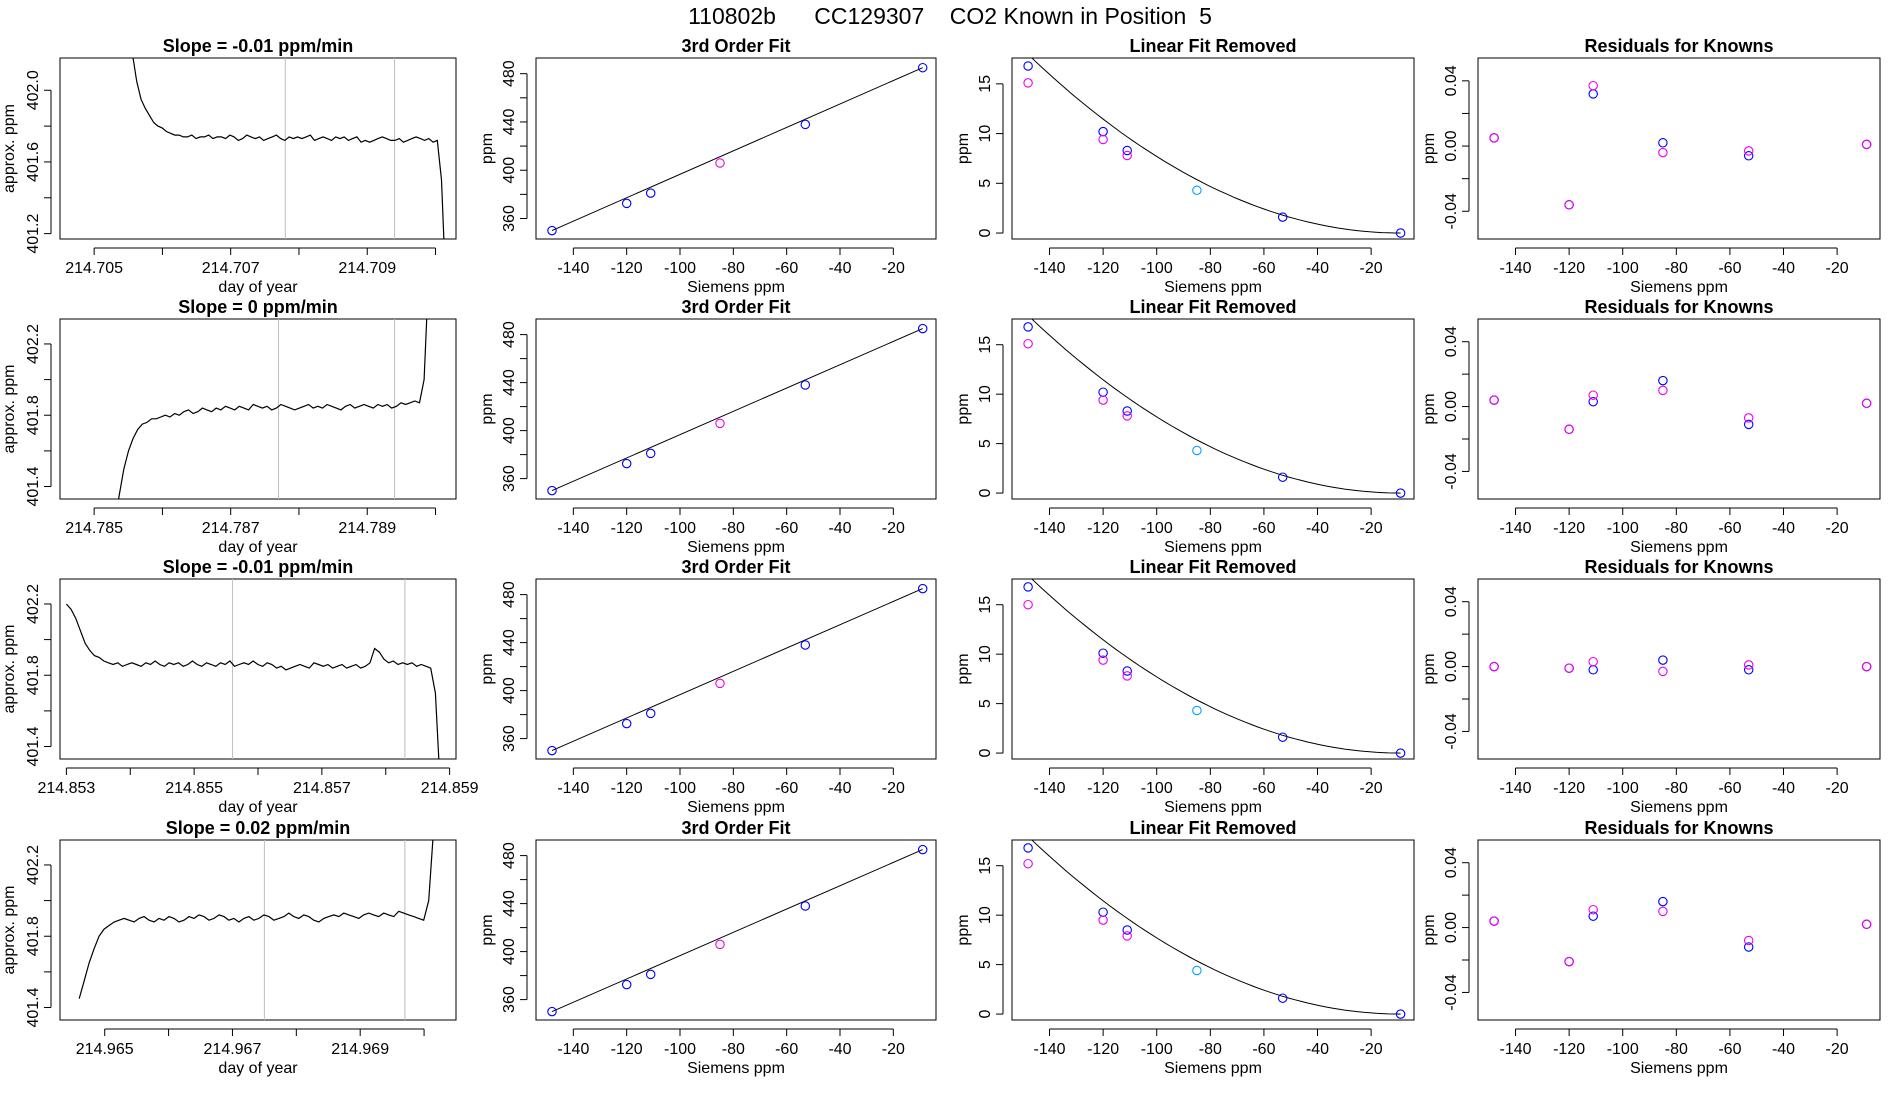 The height and width of the screenshot is (1100, 1900). What do you see at coordinates (258, 547) in the screenshot?
I see `x-axis-label: day of year` at bounding box center [258, 547].